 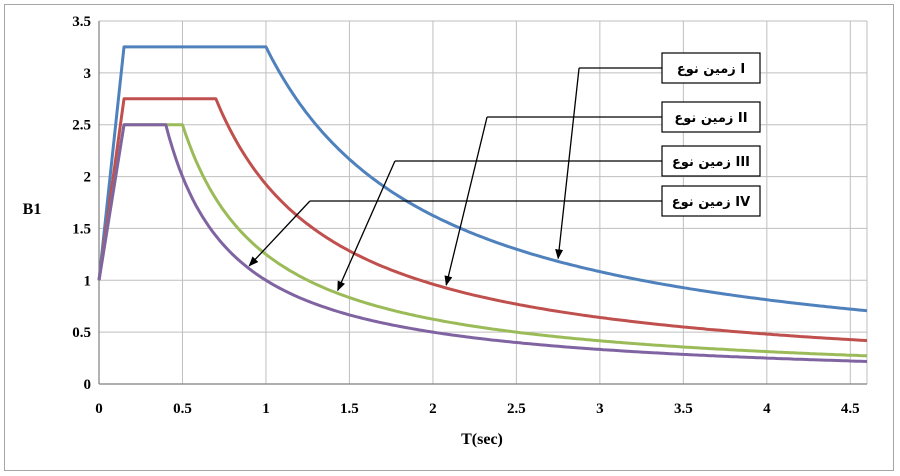 I want to click on x-tick-label-9: 4.5, so click(x=850, y=409).